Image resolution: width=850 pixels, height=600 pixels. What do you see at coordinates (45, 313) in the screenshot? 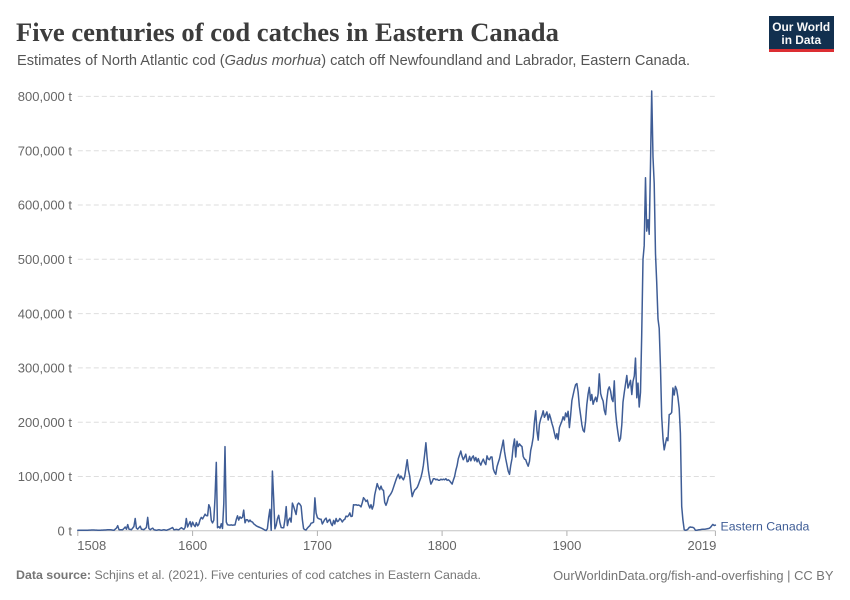
I see `svg-text: 400,000 t` at bounding box center [45, 313].